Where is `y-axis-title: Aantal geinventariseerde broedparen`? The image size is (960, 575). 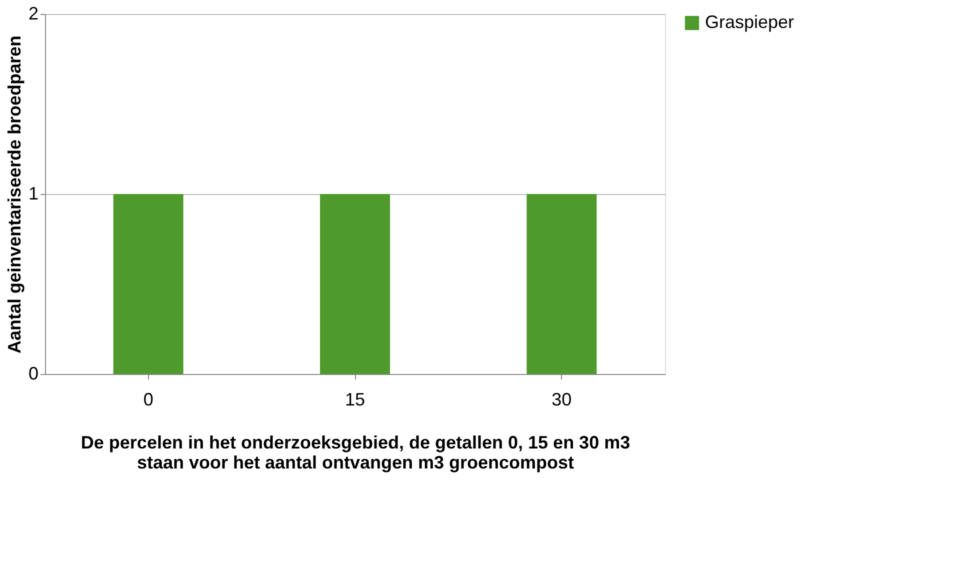
y-axis-title: Aantal geinventariseerde broedparen is located at coordinates (14, 194).